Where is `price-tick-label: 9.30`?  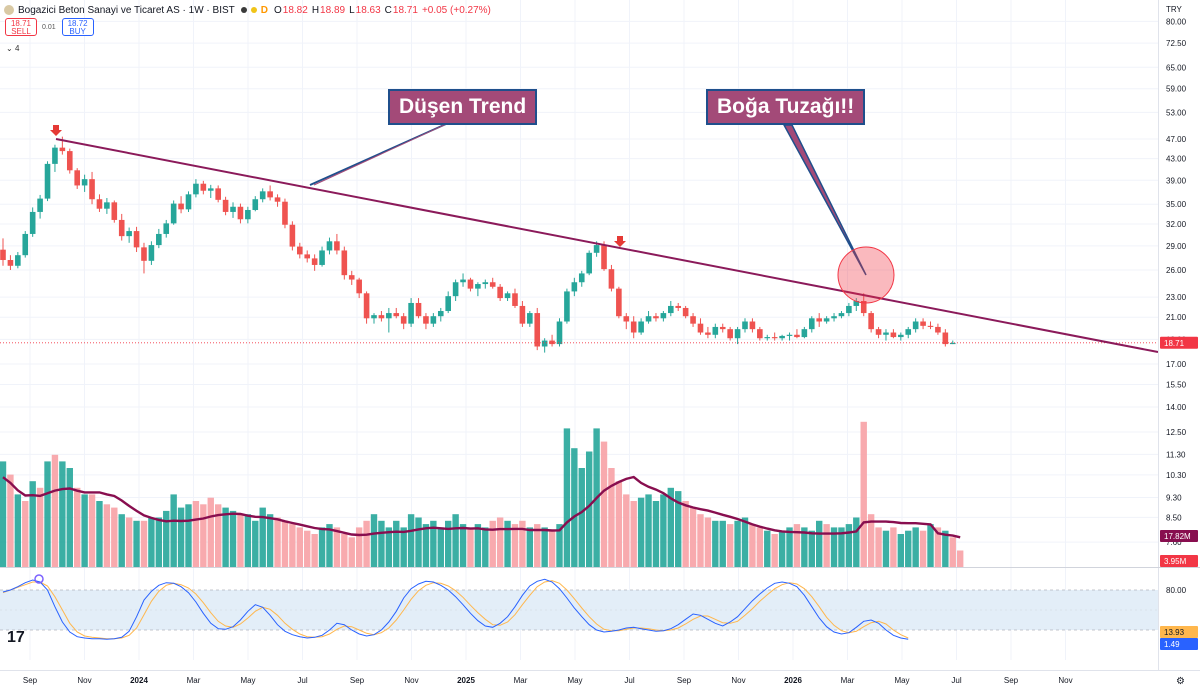
price-tick-label: 9.30 is located at coordinates (1174, 497).